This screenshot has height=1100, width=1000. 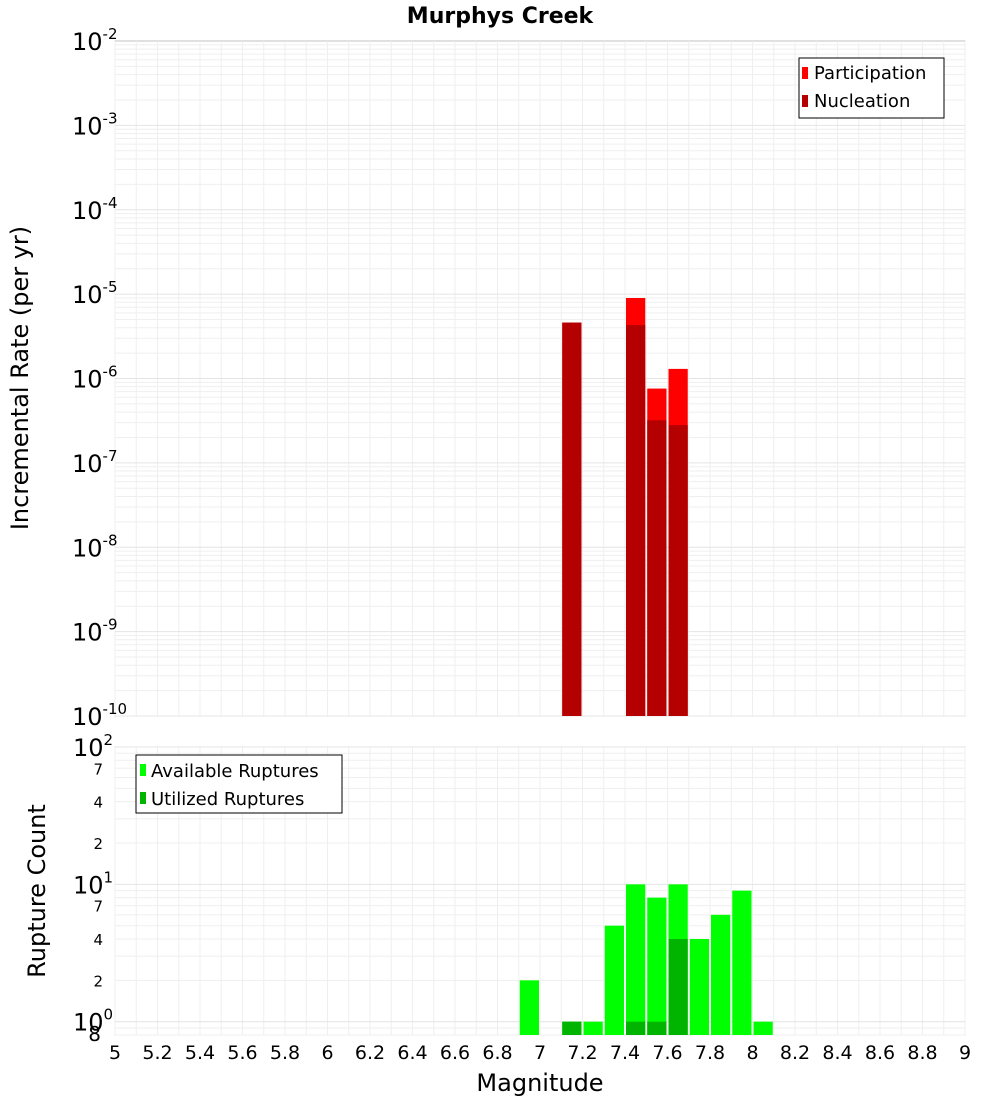 What do you see at coordinates (37, 891) in the screenshot?
I see `count-y-axis-label: Rupture Count` at bounding box center [37, 891].